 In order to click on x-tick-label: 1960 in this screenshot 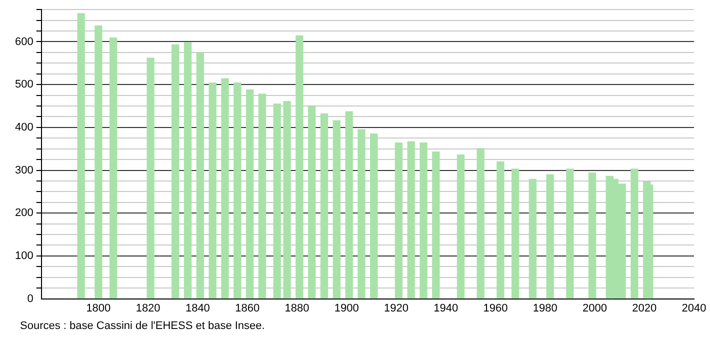, I will do `click(495, 308)`.